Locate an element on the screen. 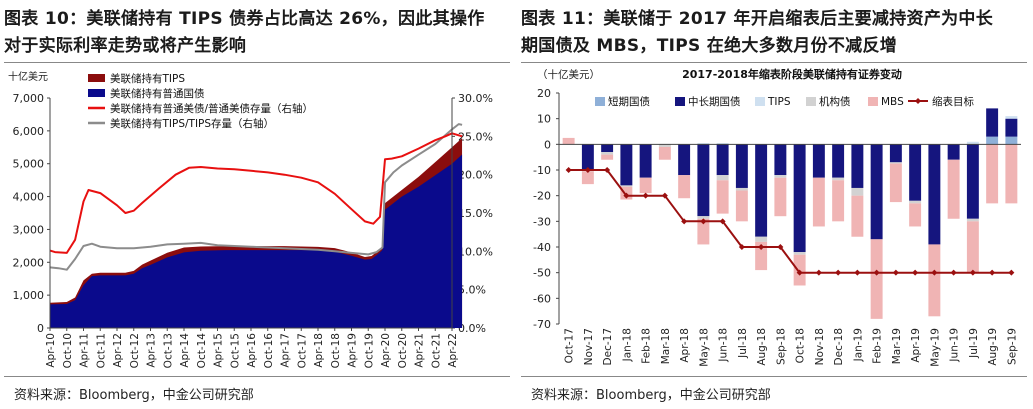 This screenshot has width=1033, height=409. x-tick-label: Apr-20 is located at coordinates (386, 350).